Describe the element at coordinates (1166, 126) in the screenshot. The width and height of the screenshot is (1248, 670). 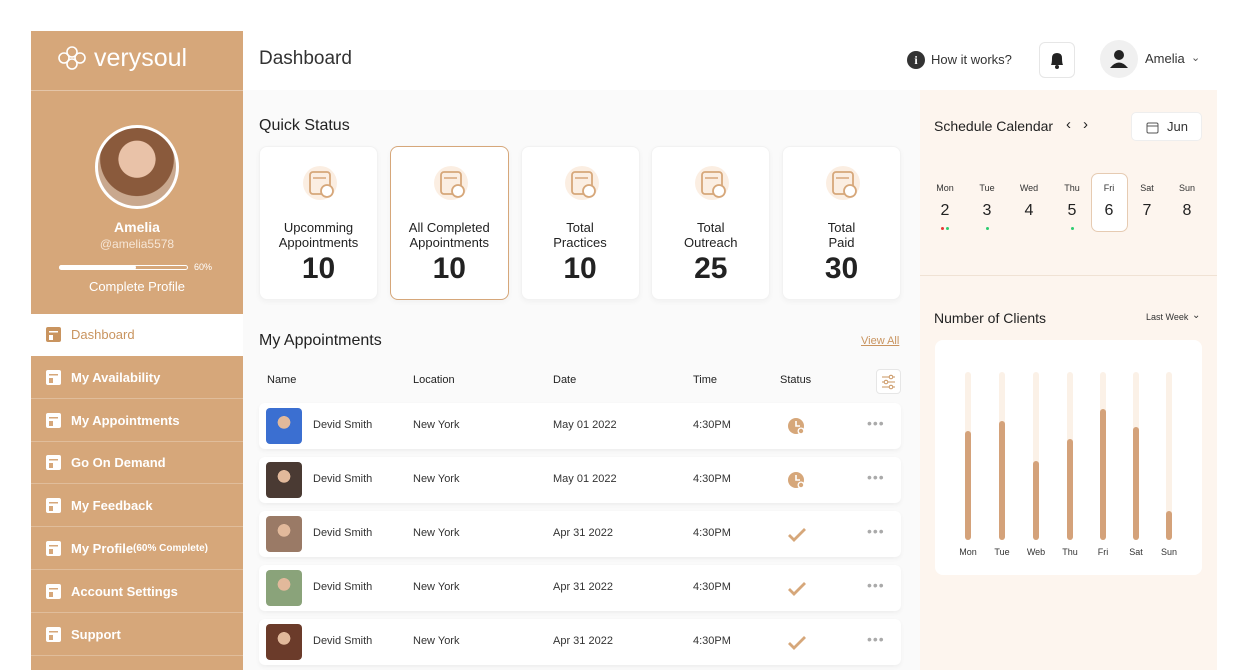
I see `month-button: Jun` at that location.